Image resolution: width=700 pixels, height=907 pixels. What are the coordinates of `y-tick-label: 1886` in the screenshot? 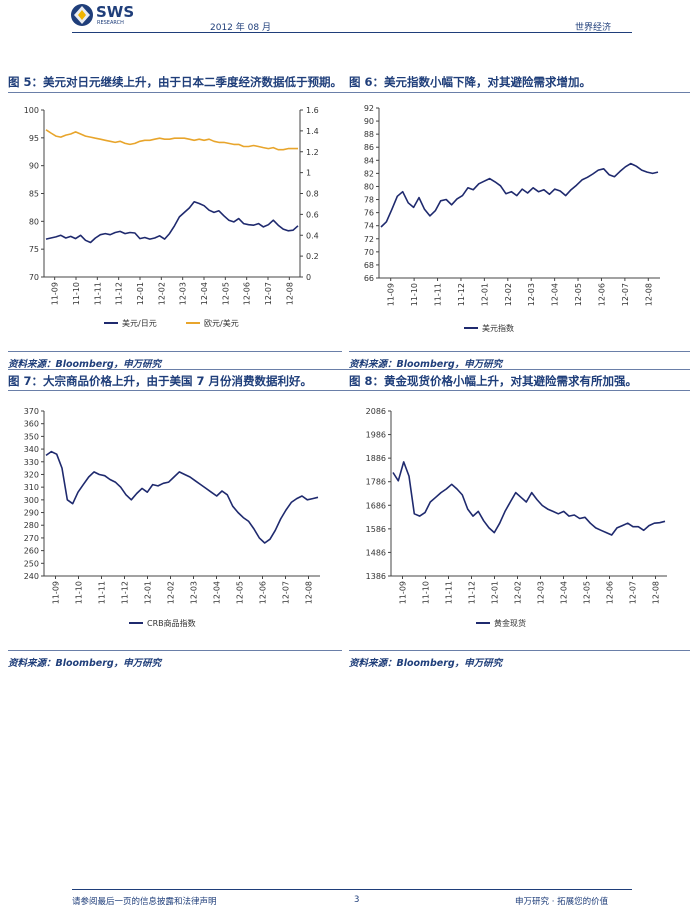 It's located at (376, 458).